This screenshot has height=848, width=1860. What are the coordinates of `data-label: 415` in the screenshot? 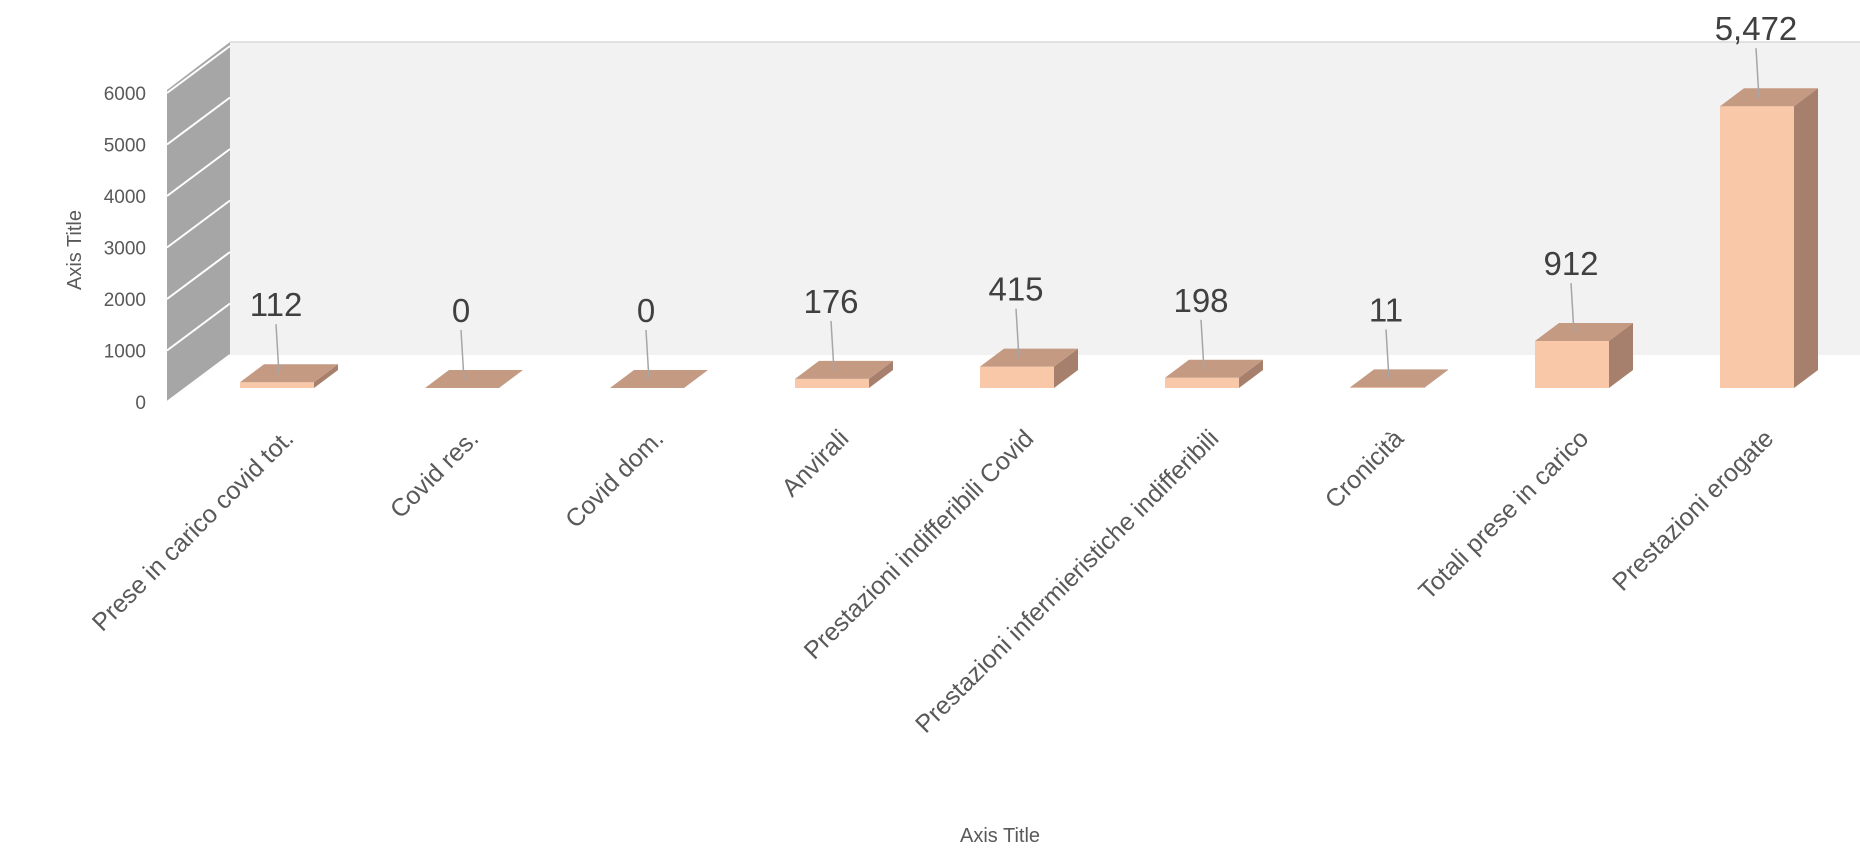 It's located at (1015, 289).